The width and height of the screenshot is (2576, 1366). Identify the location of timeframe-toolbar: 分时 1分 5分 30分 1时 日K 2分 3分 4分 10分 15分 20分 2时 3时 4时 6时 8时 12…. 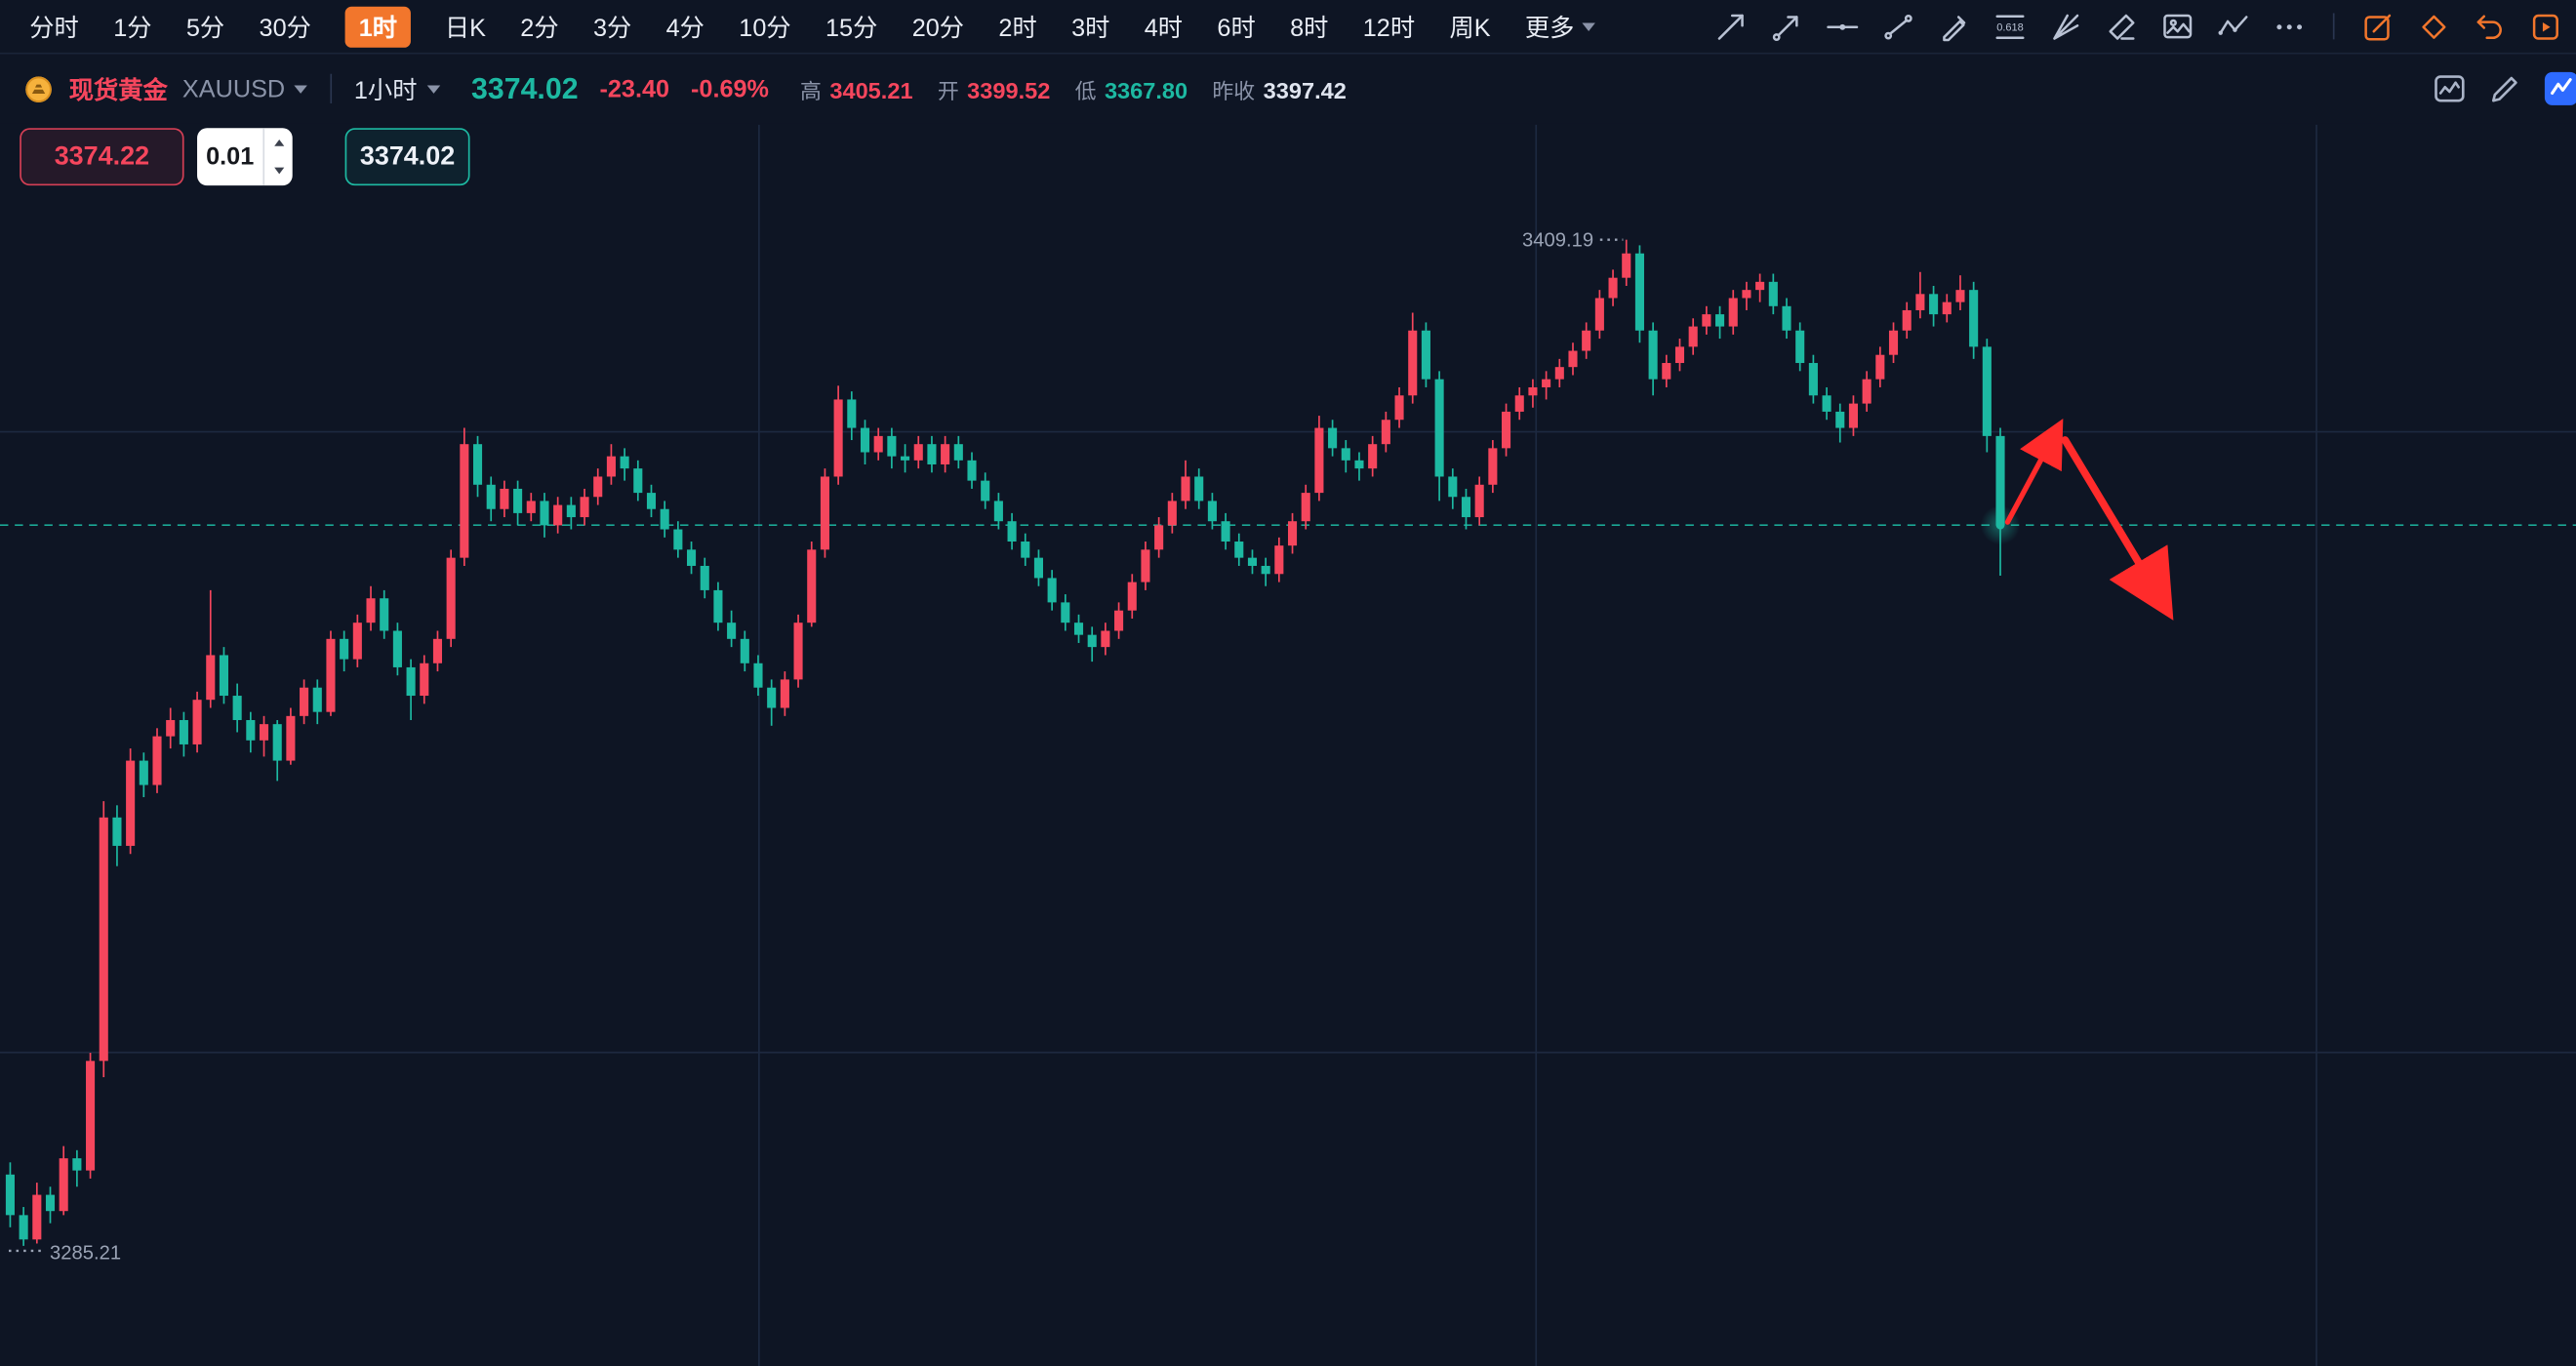
(1288, 27).